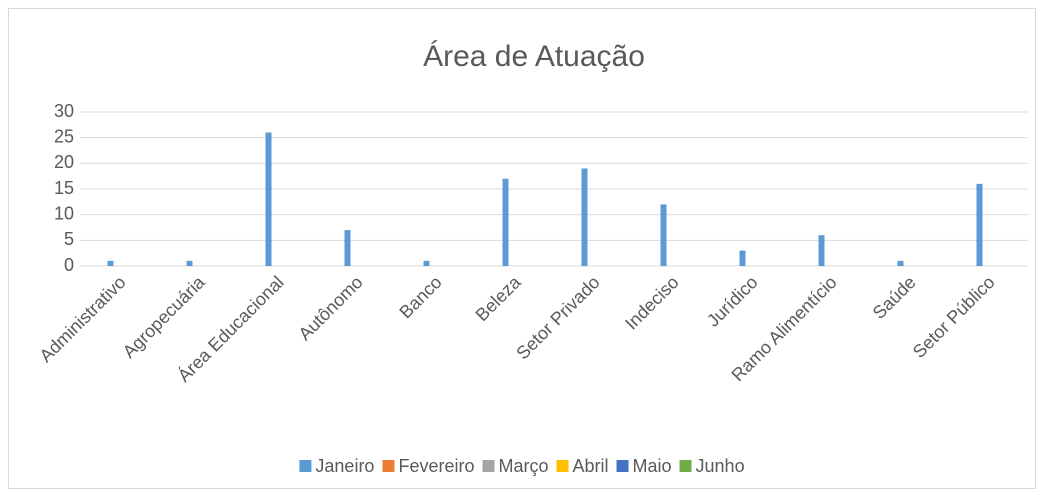  I want to click on y-tick-label: 0, so click(69, 265).